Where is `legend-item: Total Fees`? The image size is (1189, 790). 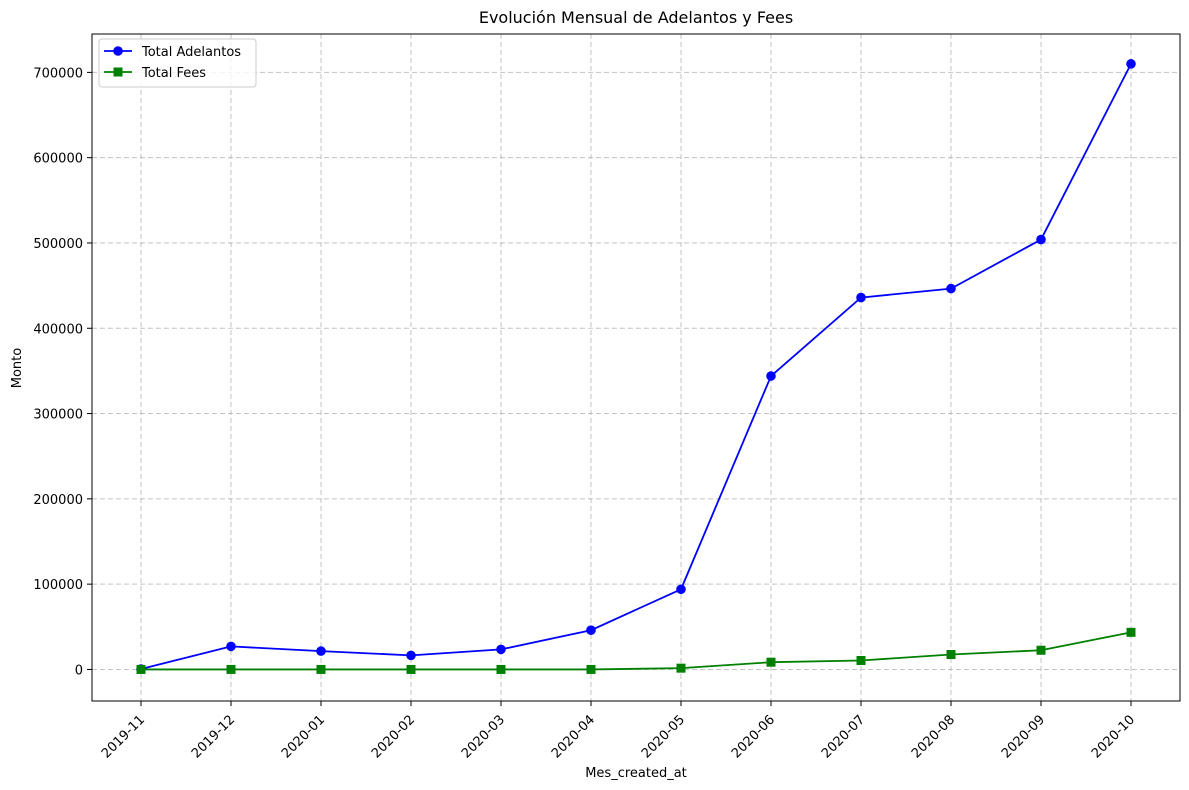 legend-item: Total Fees is located at coordinates (155, 73).